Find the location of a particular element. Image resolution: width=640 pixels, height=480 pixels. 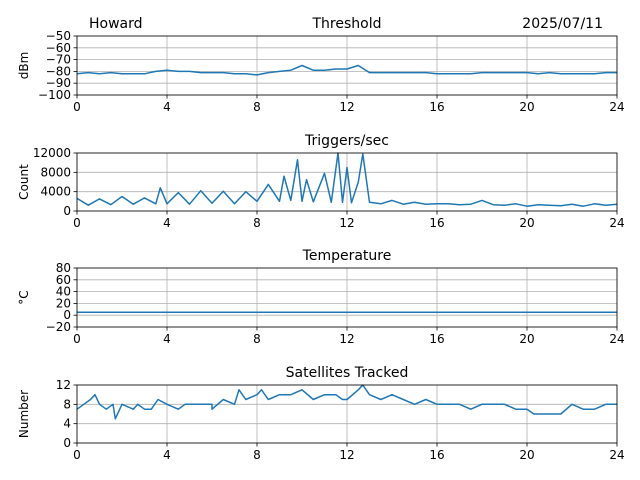

temperature-title: Temperature is located at coordinates (347, 256).